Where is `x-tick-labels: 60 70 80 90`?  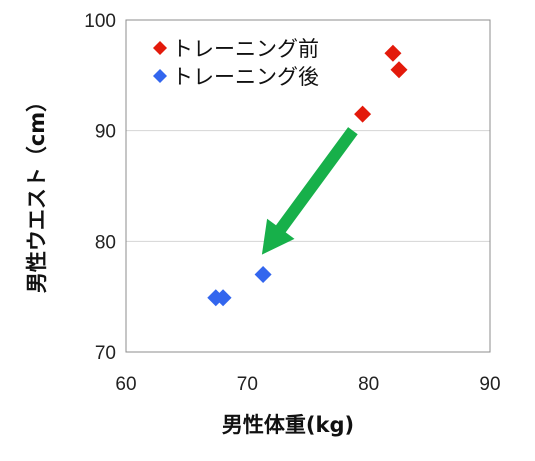
x-tick-labels: 60 70 80 90 is located at coordinates (307, 384).